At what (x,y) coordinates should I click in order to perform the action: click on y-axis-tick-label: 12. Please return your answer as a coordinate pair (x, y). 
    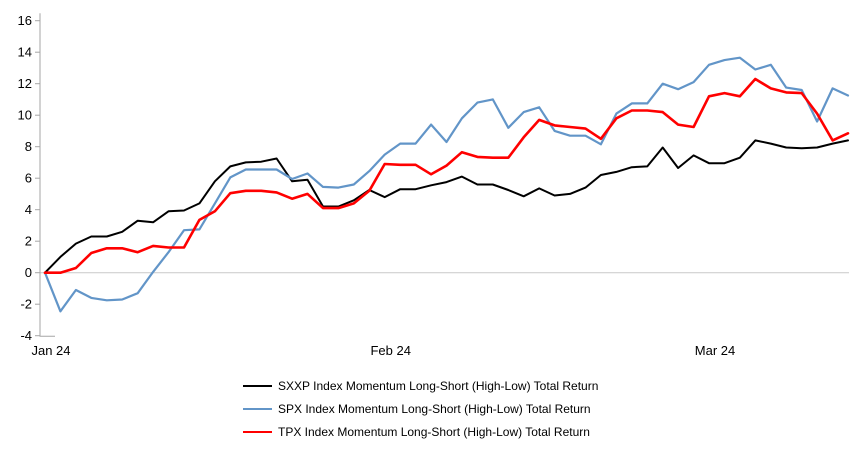
    Looking at the image, I should click on (25, 83).